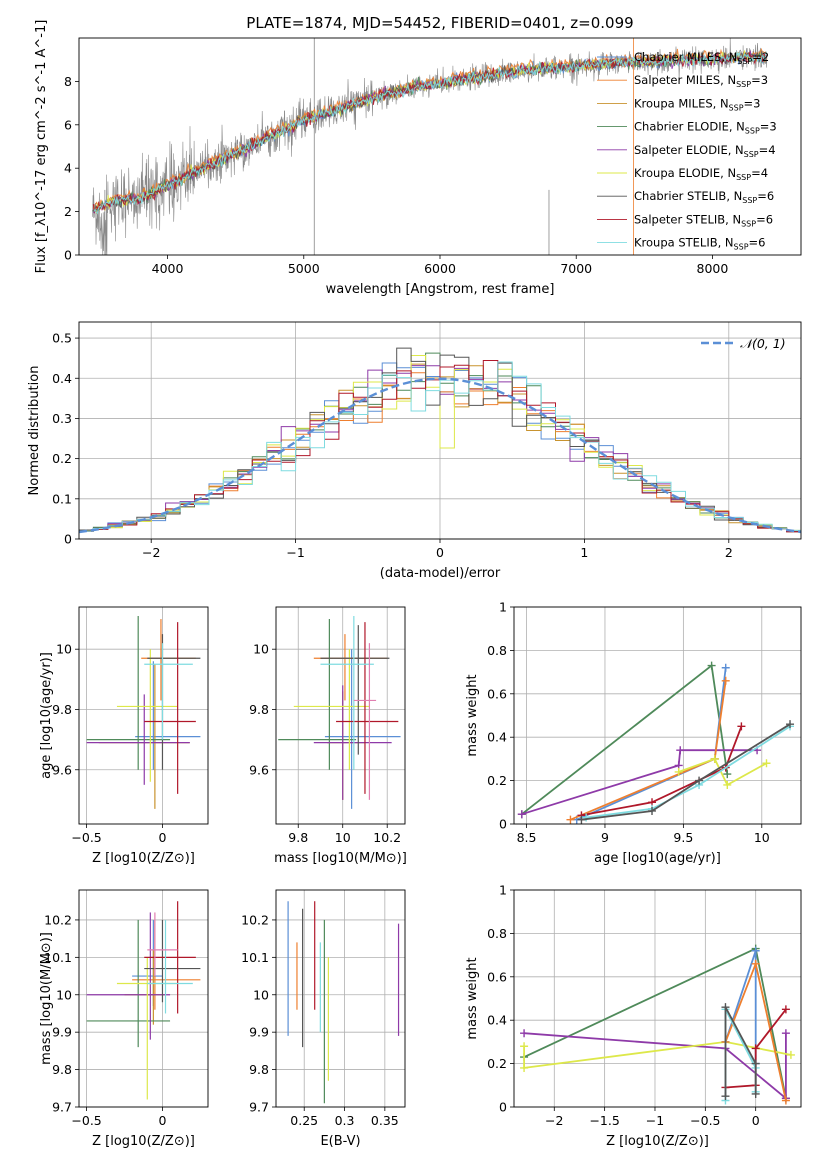 The image size is (819, 1170). Describe the element at coordinates (503, 1107) in the screenshot. I see `y-tick-label: 0` at that location.